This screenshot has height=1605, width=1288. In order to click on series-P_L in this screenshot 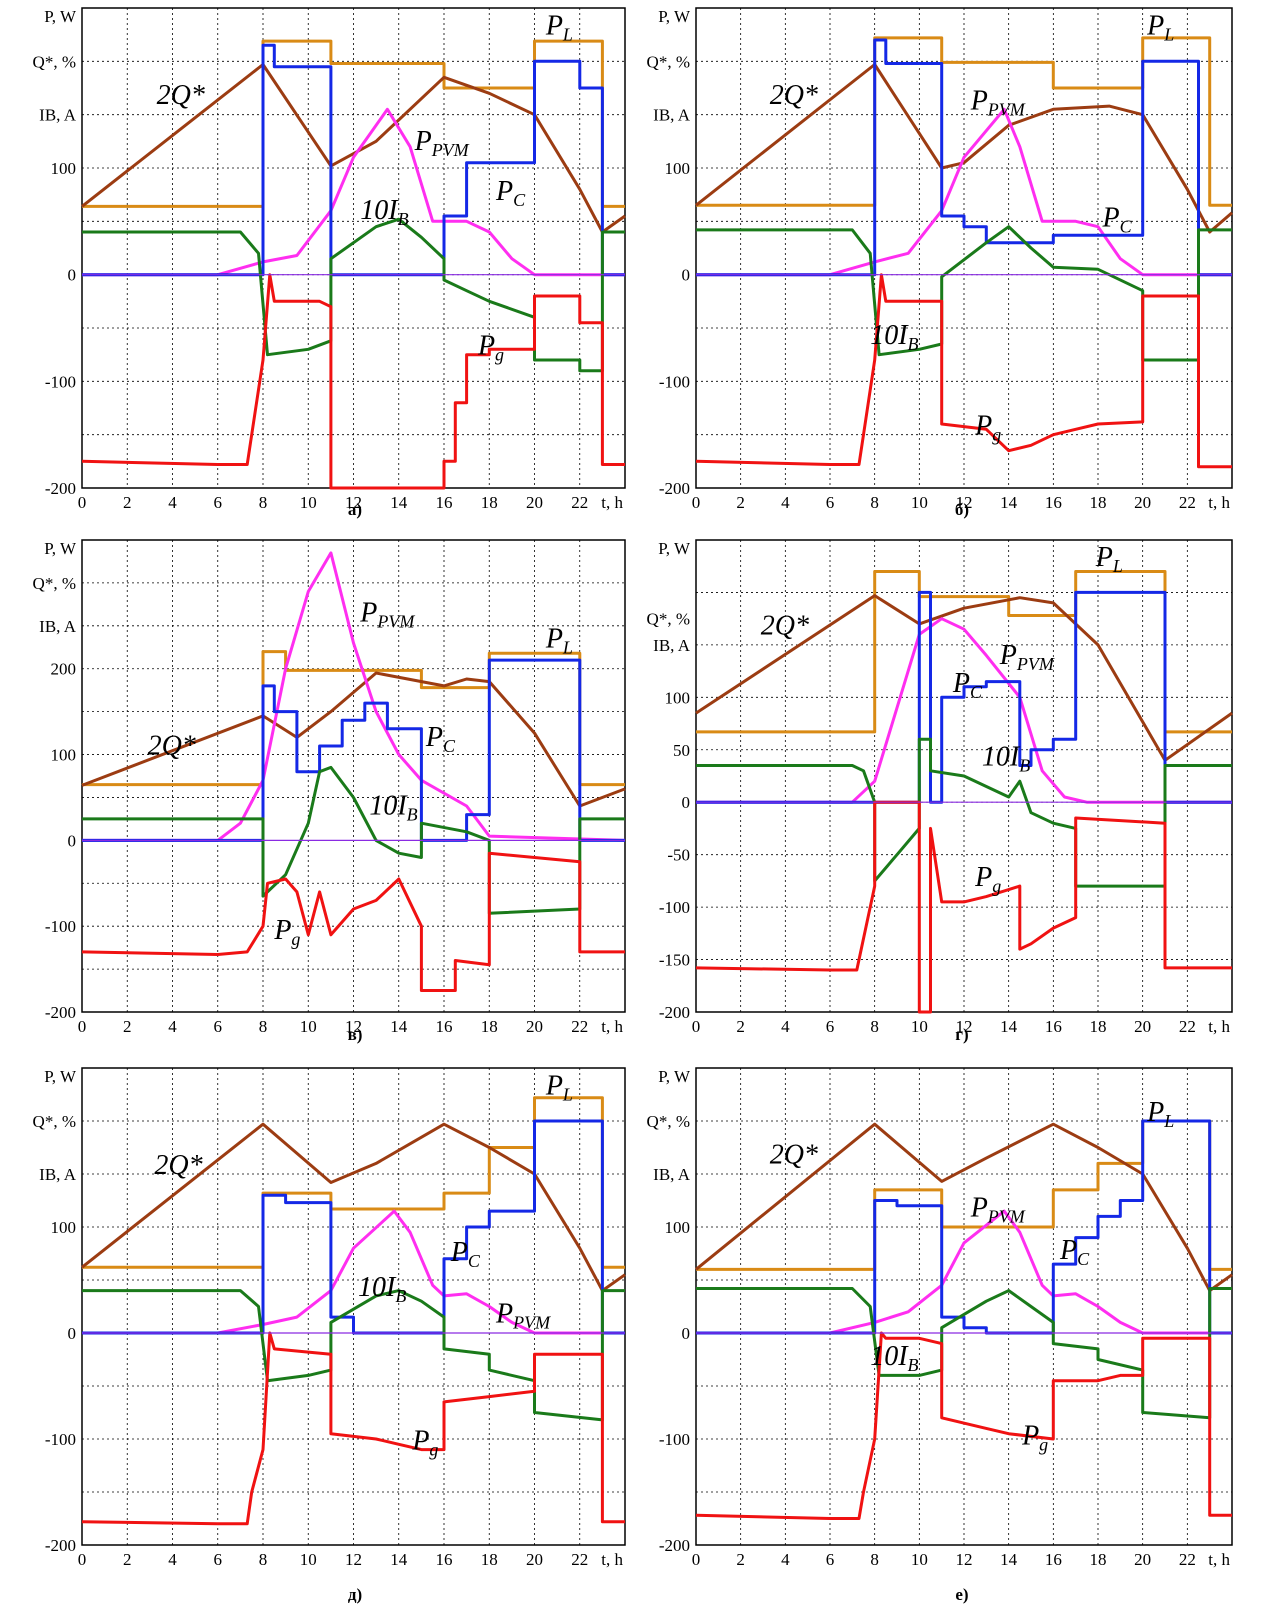, I will do `click(353, 718)`.